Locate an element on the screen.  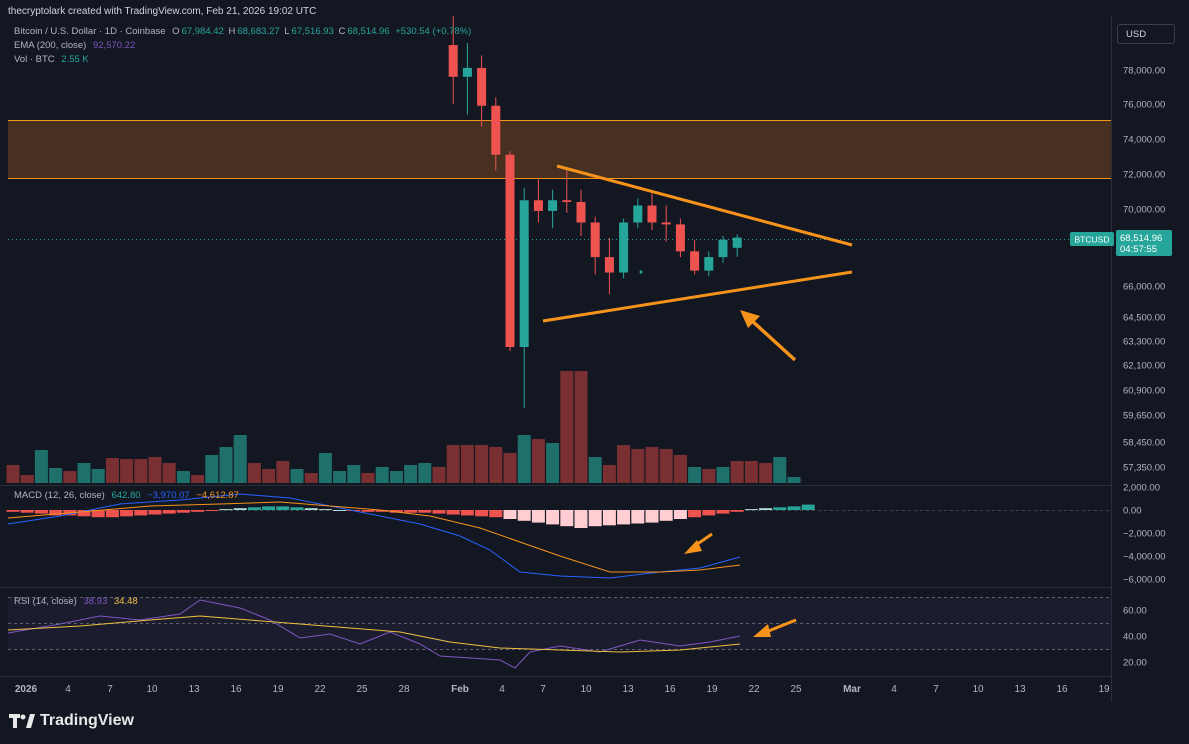
time-tick-label: 4 is located at coordinates (894, 689).